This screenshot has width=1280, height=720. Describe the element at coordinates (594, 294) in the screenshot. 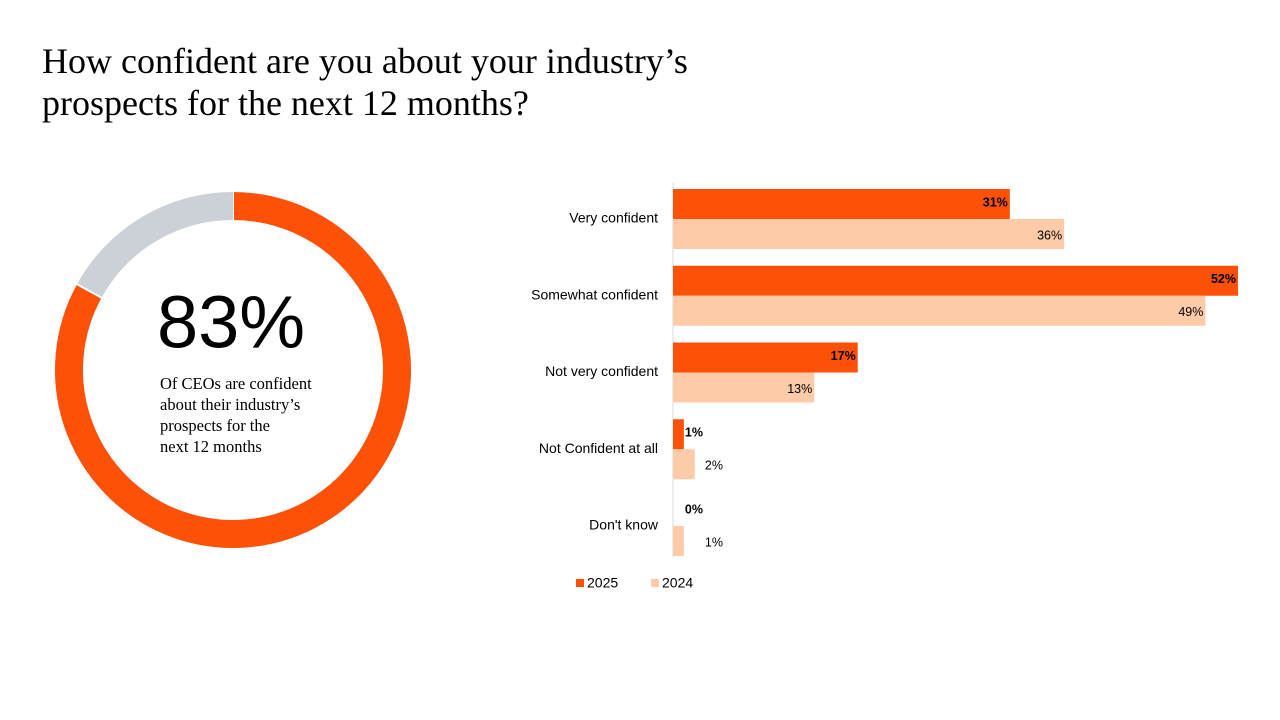

I see `category-label: Somewhat confident` at that location.